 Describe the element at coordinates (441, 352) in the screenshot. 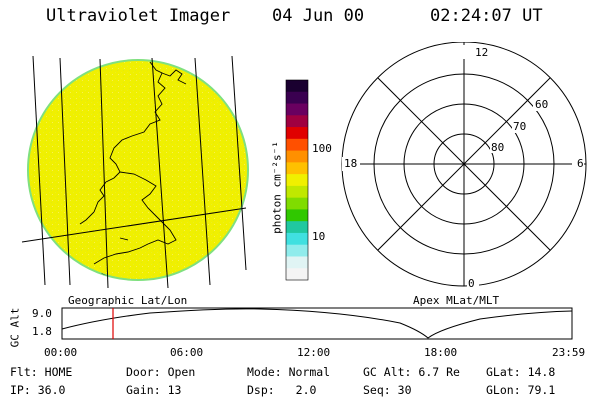

I see `time-tick-3: 18:00` at that location.